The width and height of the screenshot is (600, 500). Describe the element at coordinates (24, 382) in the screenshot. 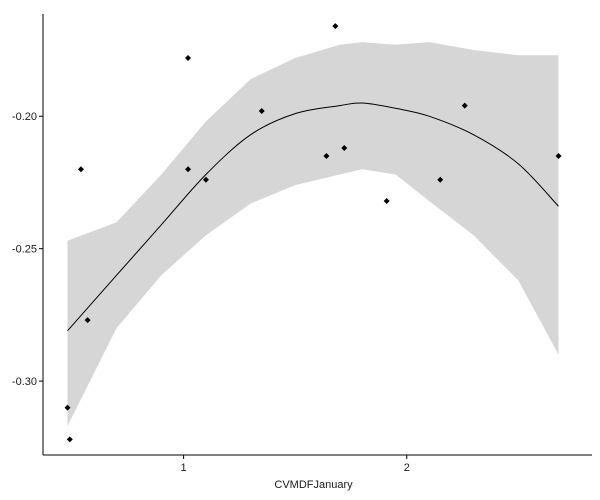

I see `y-tick-label: -0.30` at that location.